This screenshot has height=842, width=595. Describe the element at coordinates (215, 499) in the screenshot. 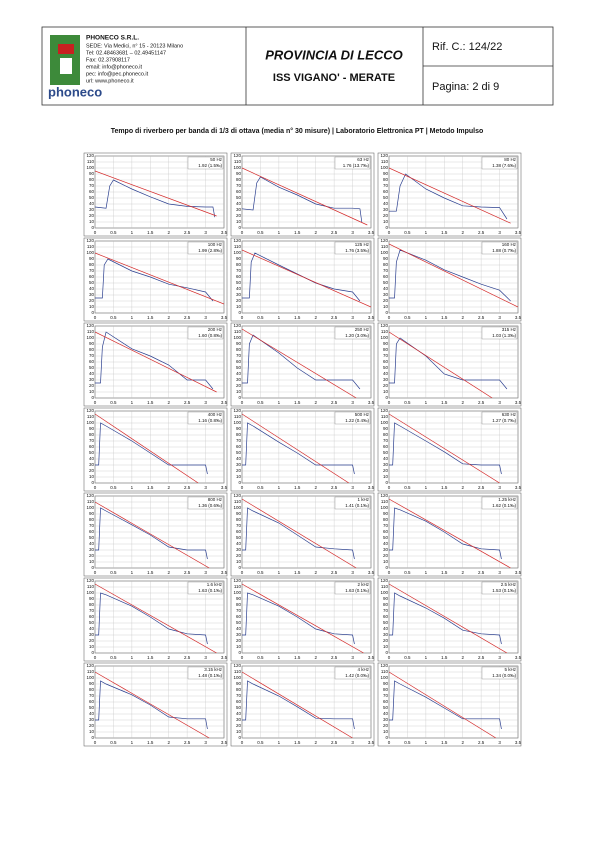

I see `band-label: 800 Hz` at that location.